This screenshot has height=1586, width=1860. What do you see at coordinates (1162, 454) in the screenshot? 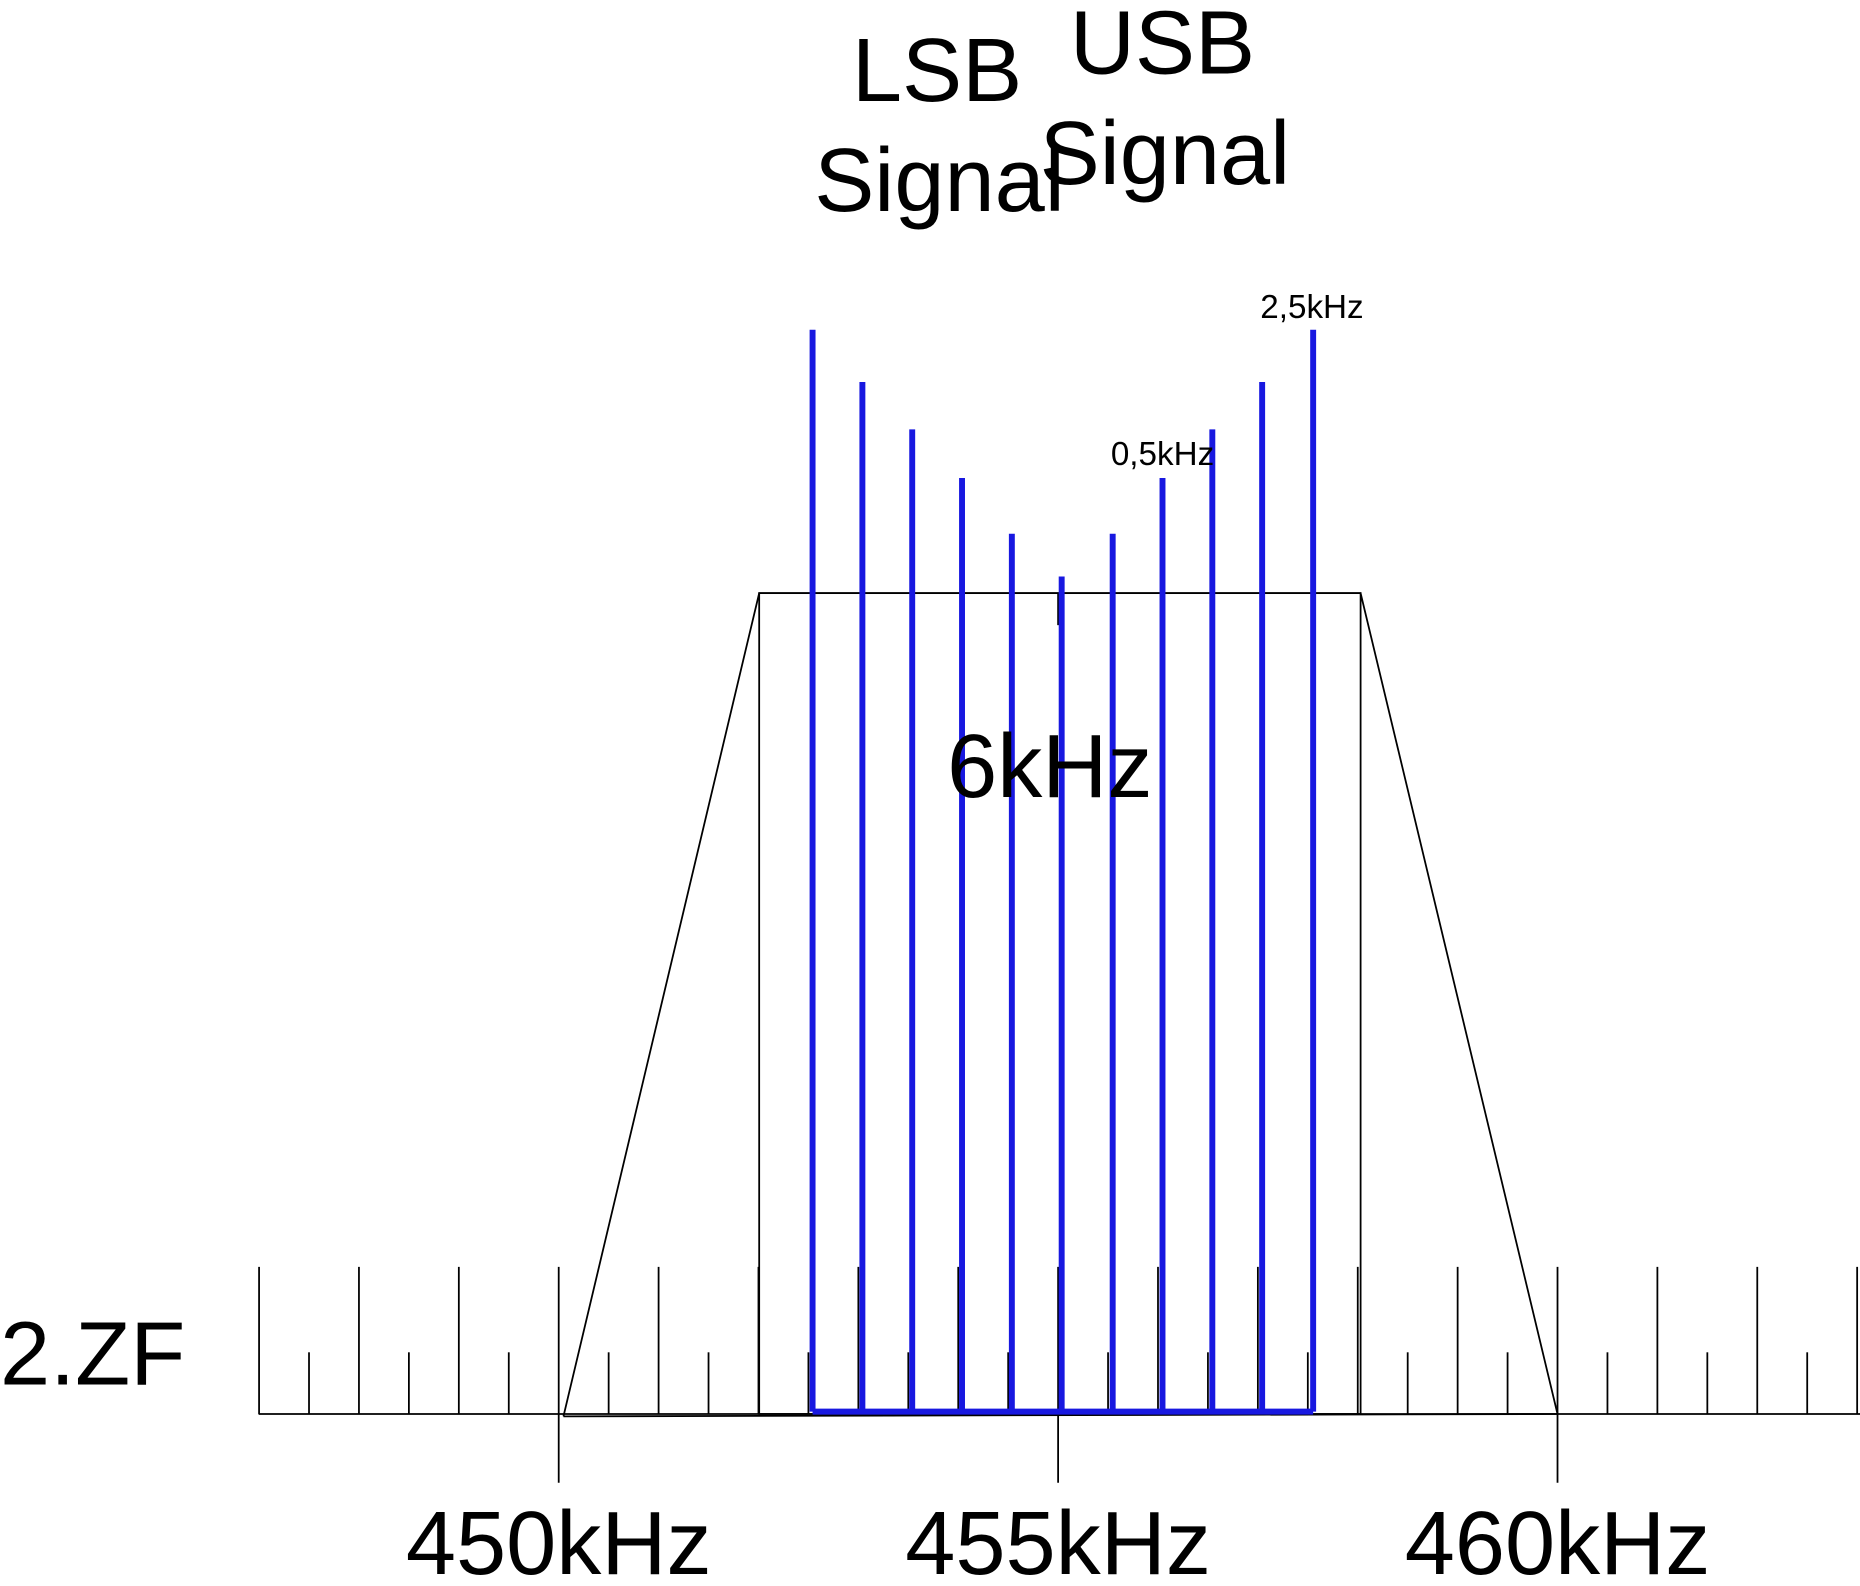
I see `annotation: 0,5kHz` at bounding box center [1162, 454].